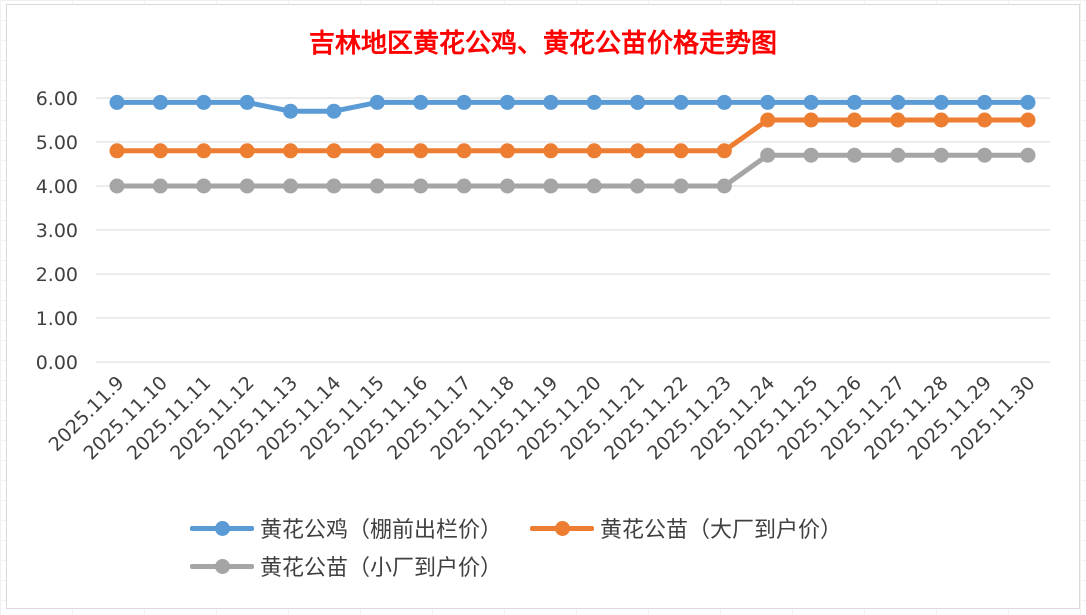 This screenshot has height=615, width=1086. I want to click on y-tick-label: 5.00, so click(57, 143).